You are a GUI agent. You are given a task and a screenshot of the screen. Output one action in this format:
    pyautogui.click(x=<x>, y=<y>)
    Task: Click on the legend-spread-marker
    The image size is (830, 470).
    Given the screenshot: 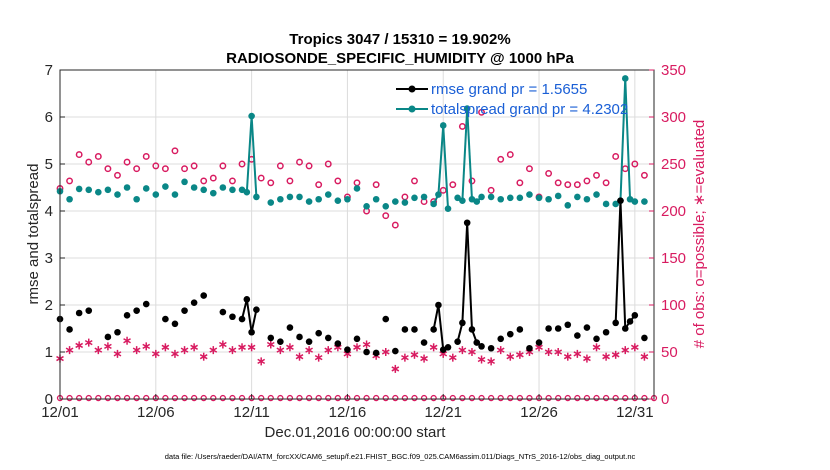 What is the action you would take?
    pyautogui.click(x=412, y=109)
    